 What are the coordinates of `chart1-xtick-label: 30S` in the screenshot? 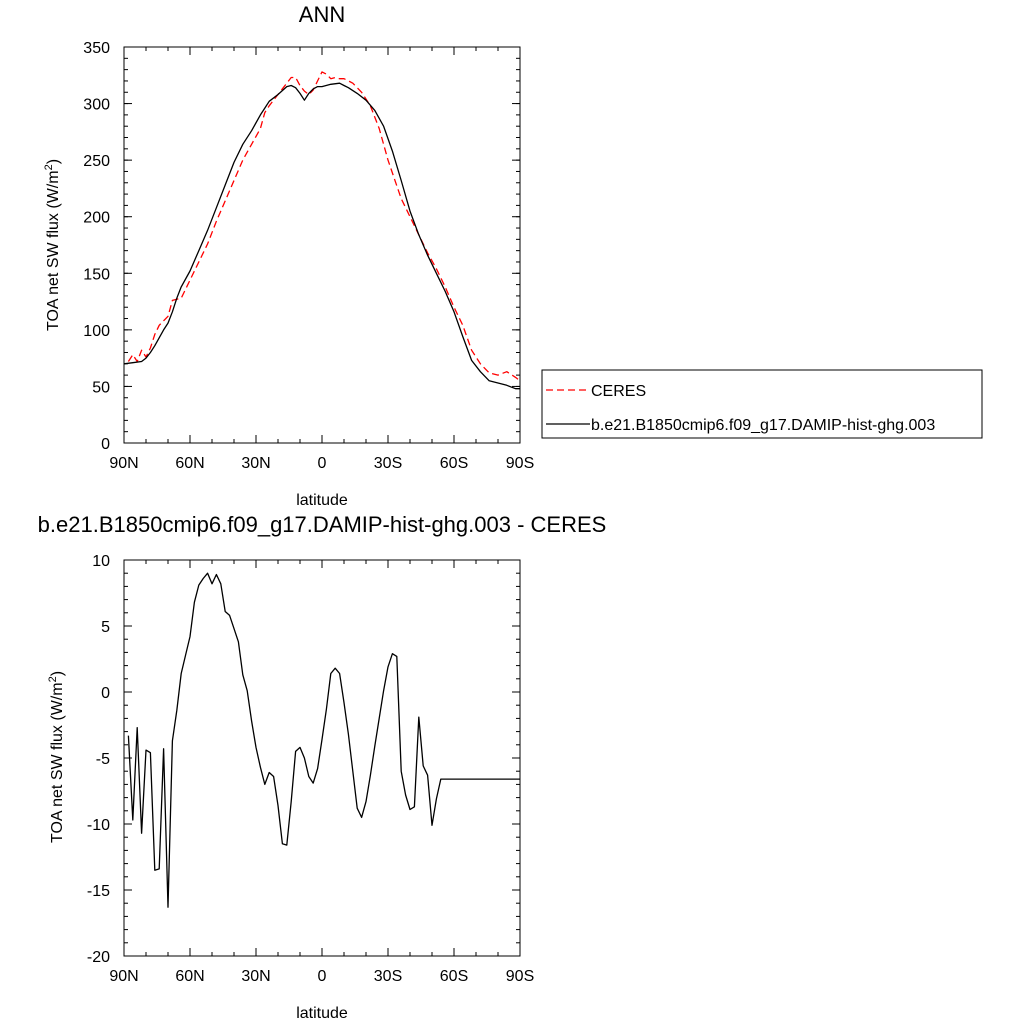 It's located at (388, 463).